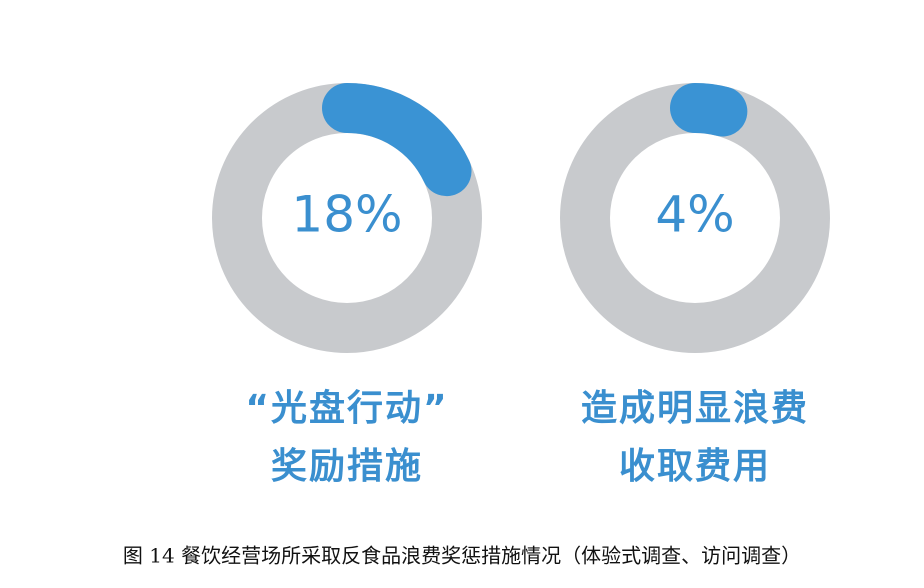 The height and width of the screenshot is (588, 924). Describe the element at coordinates (462, 556) in the screenshot. I see `caption: 图 14 餐饮经营场所采取反食品浪费奖惩措施情况（体验式调查、访问调查）` at that location.